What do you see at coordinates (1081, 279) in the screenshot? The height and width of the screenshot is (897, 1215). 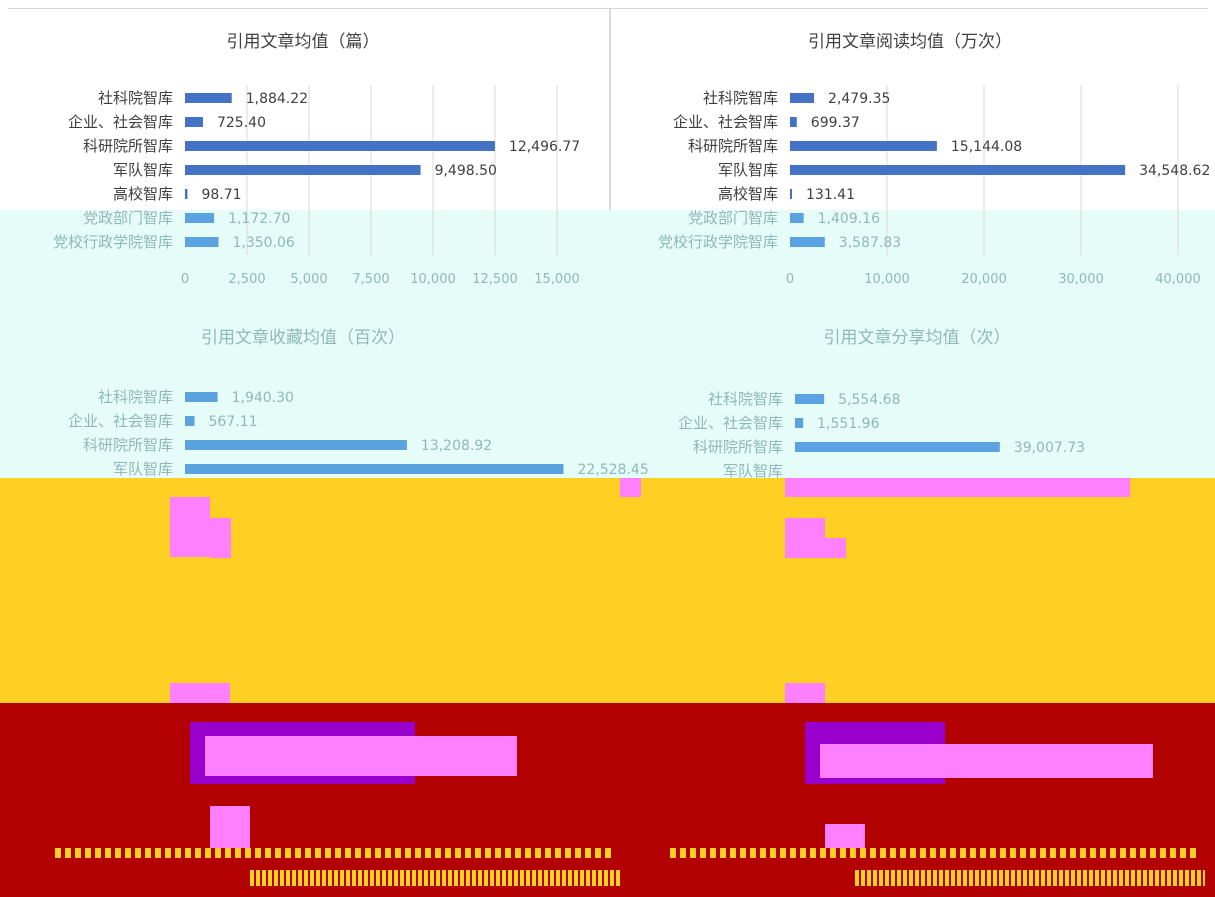 I see `tick-label: 30,000` at bounding box center [1081, 279].